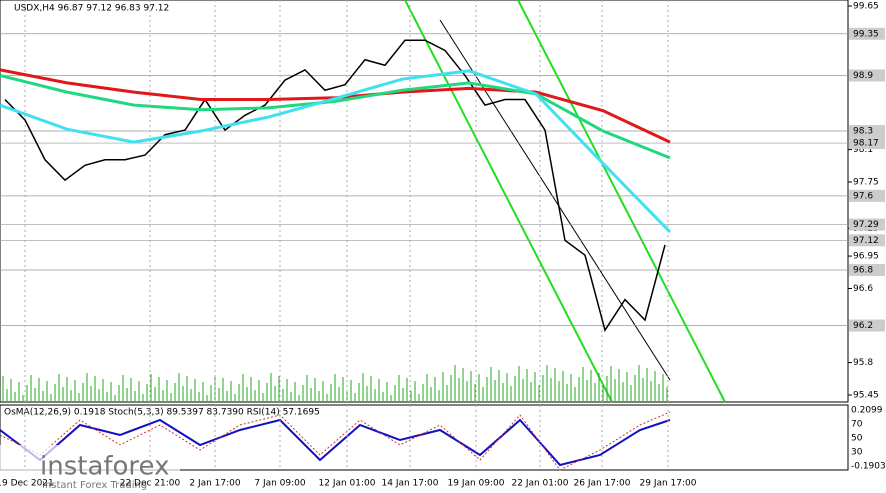  What do you see at coordinates (150, 484) in the screenshot?
I see `x-tick-label: 22 Dec 21:00` at bounding box center [150, 484].